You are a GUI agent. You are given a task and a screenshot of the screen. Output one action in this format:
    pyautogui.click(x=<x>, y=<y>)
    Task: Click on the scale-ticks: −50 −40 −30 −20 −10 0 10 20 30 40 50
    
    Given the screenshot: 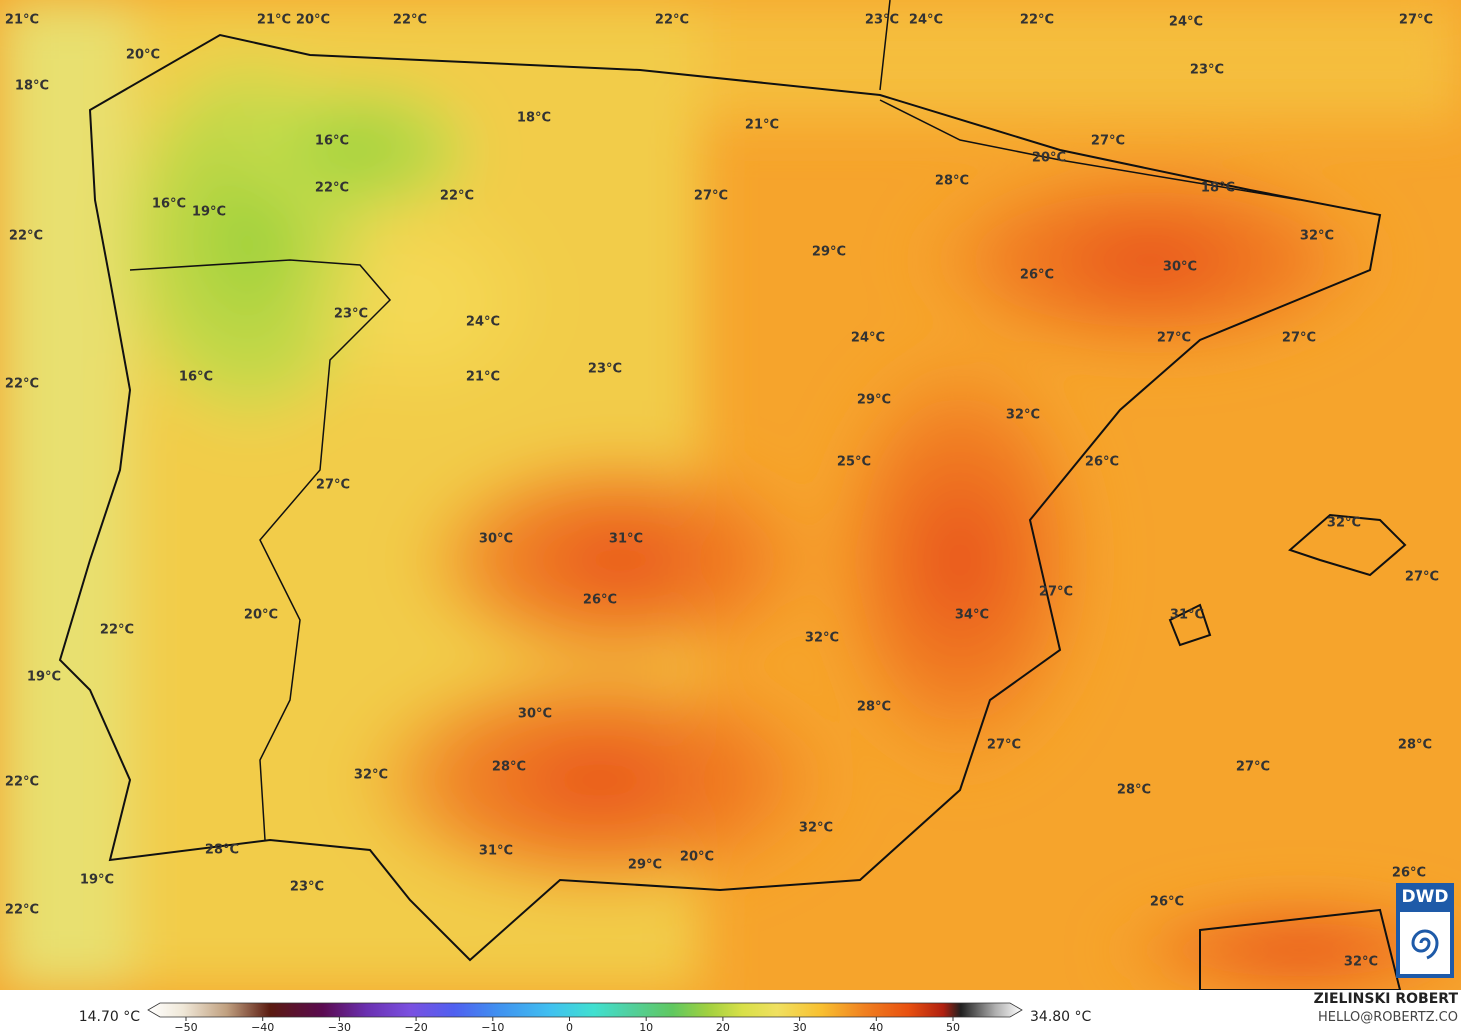 What is the action you would take?
    pyautogui.click(x=567, y=1025)
    